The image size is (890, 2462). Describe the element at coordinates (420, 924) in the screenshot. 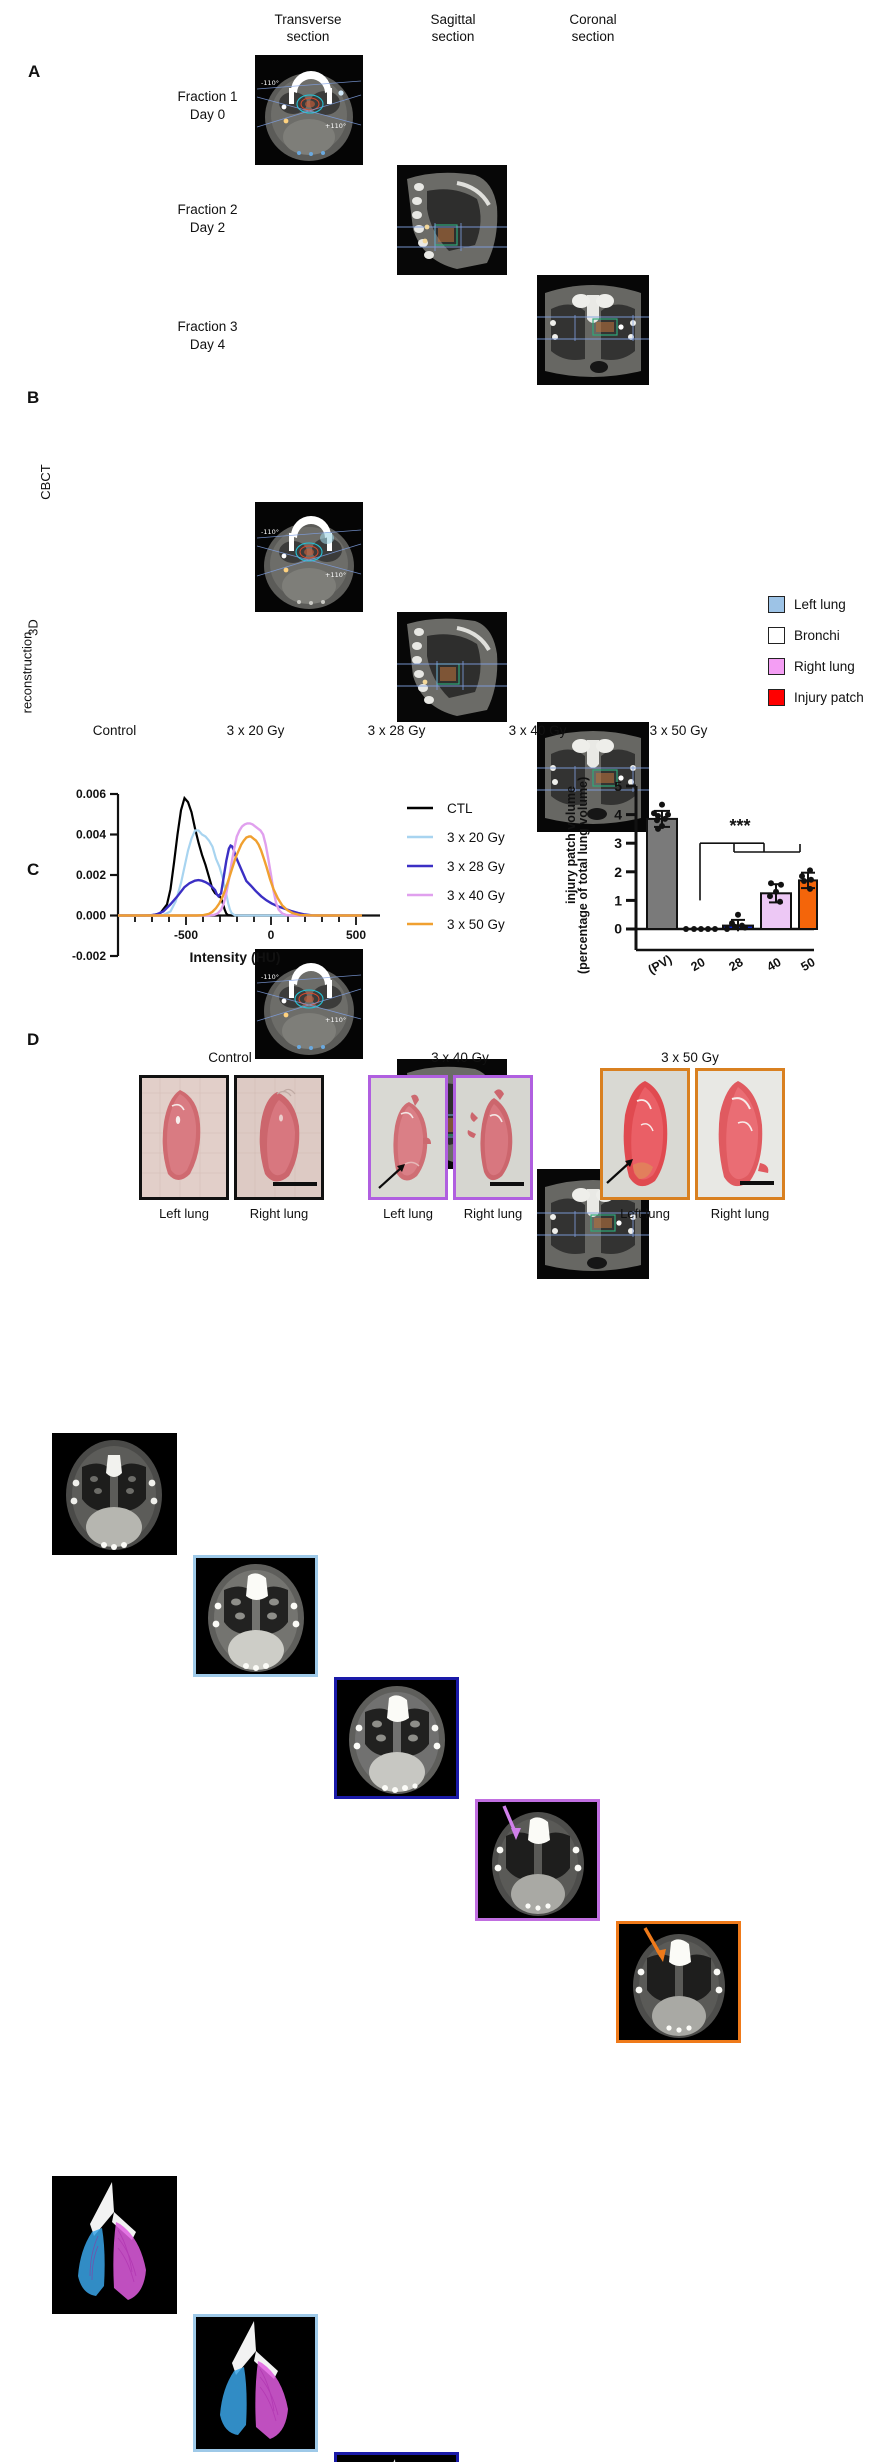

I see `line-legend-swatch-3x50` at that location.